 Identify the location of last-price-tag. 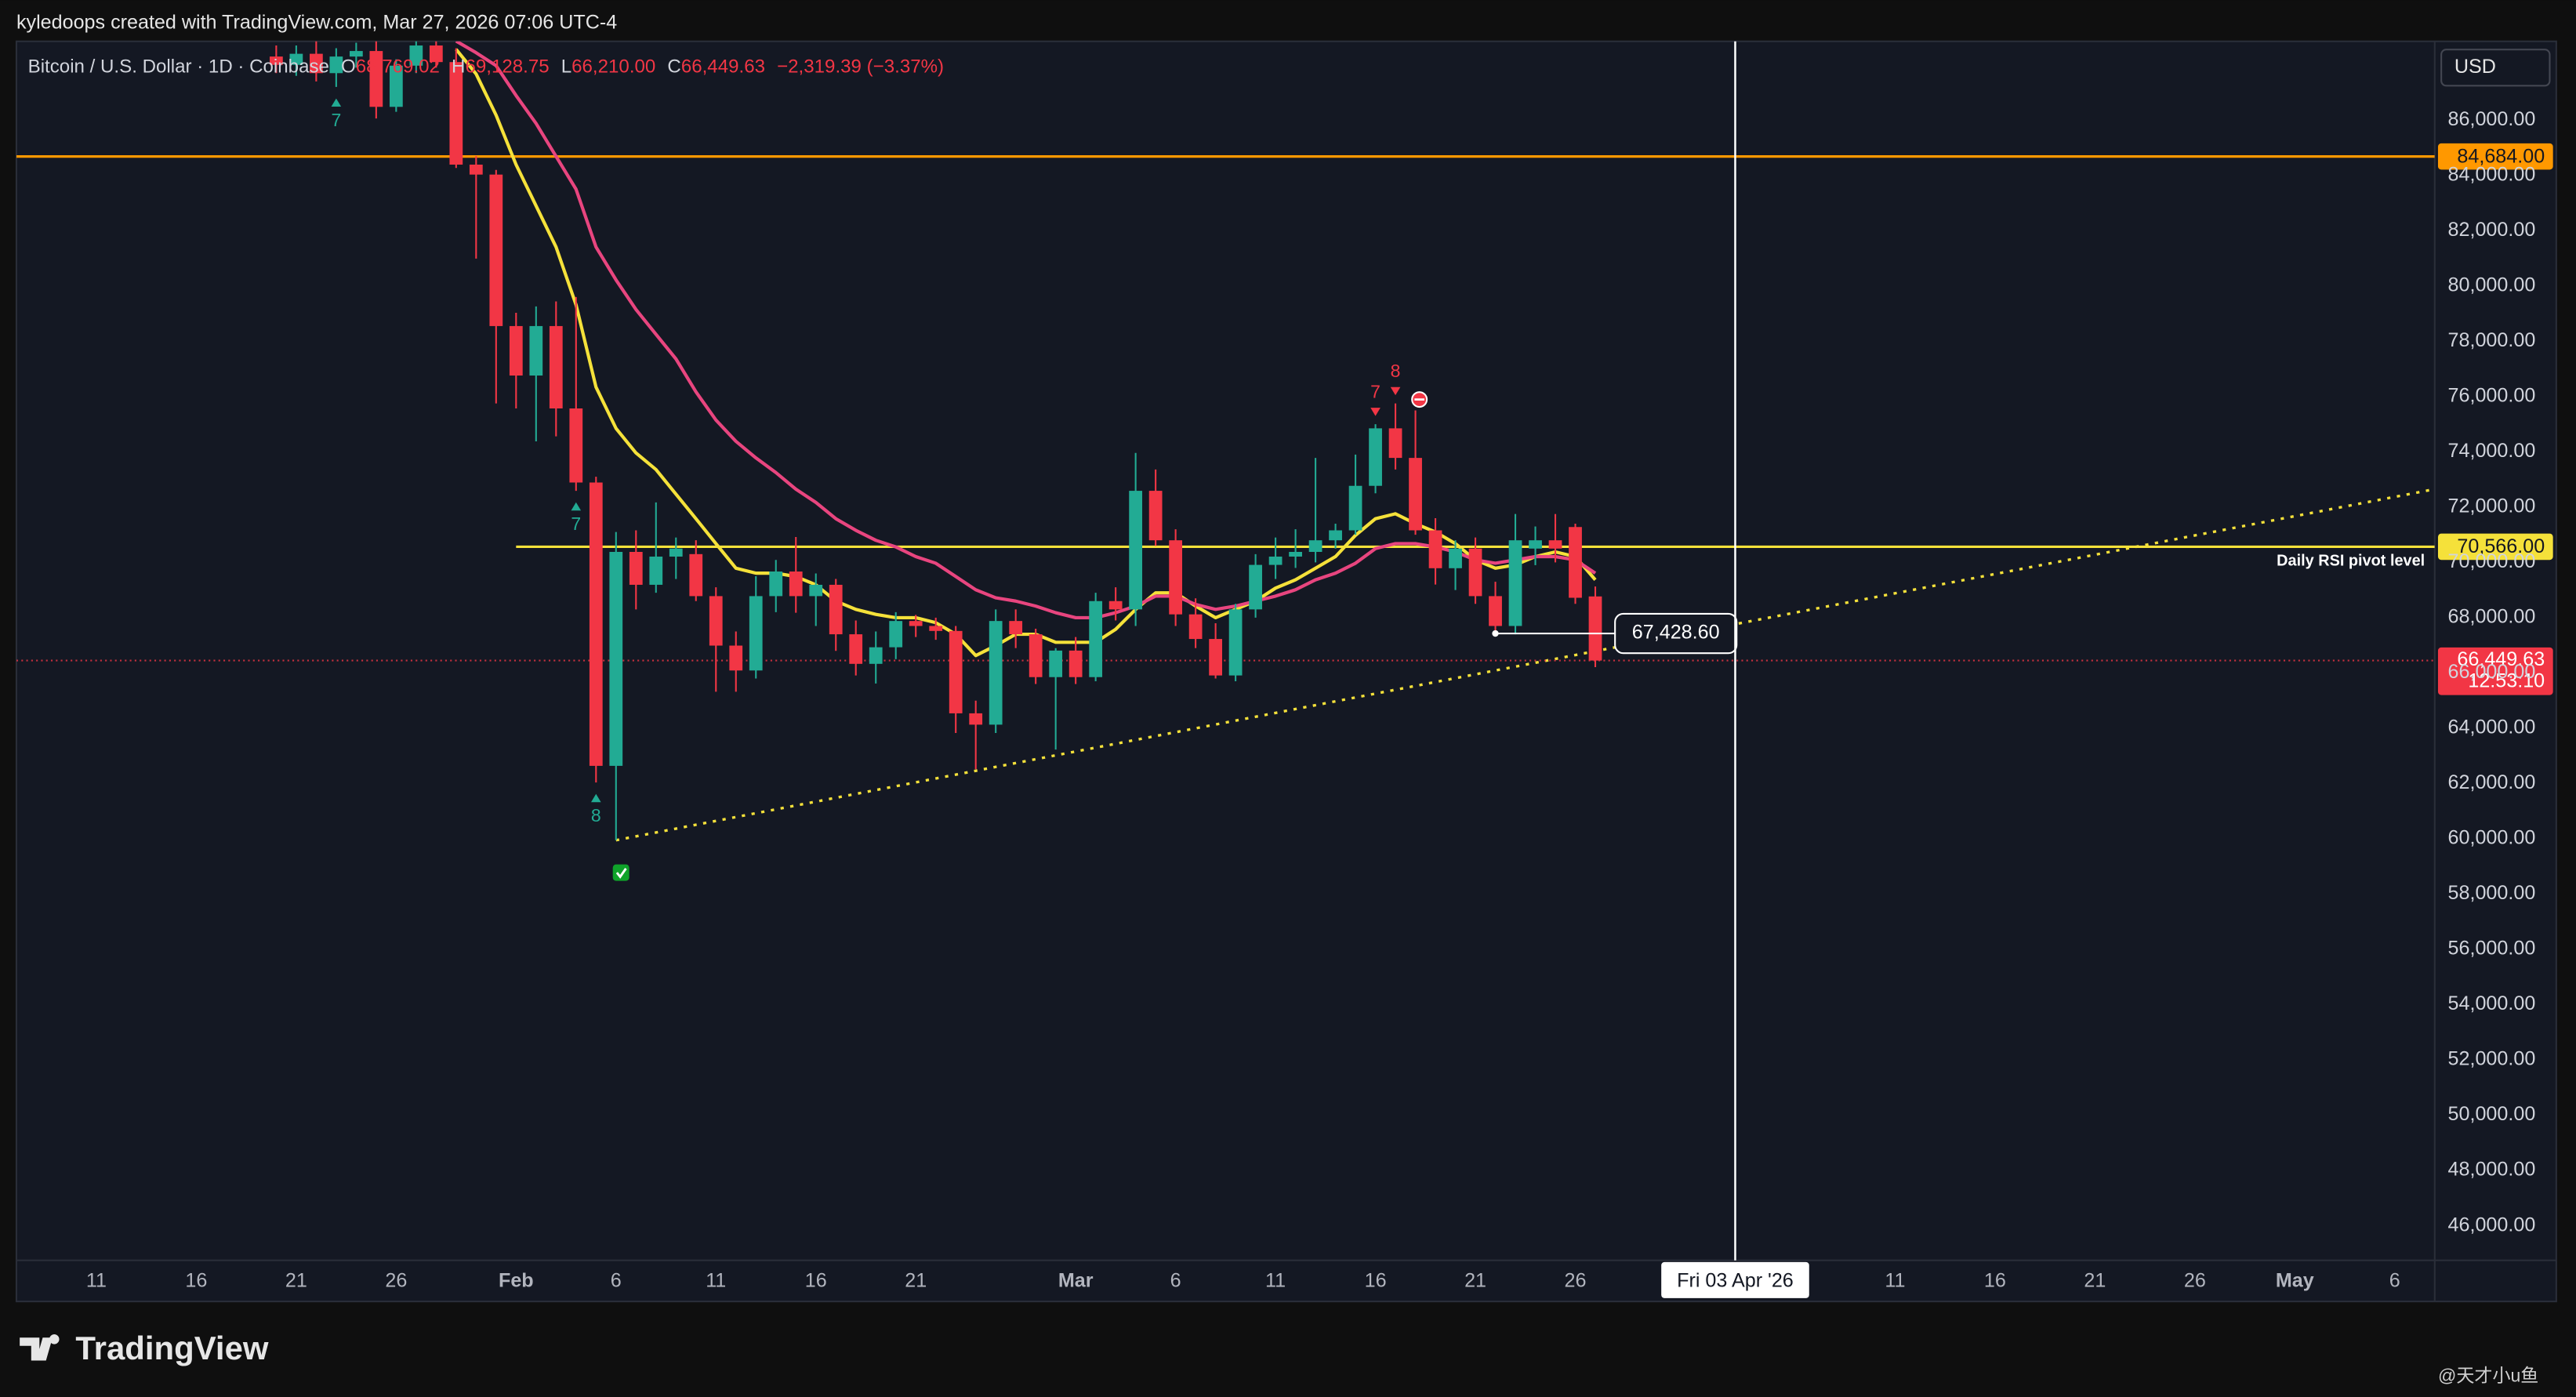
(2495, 671).